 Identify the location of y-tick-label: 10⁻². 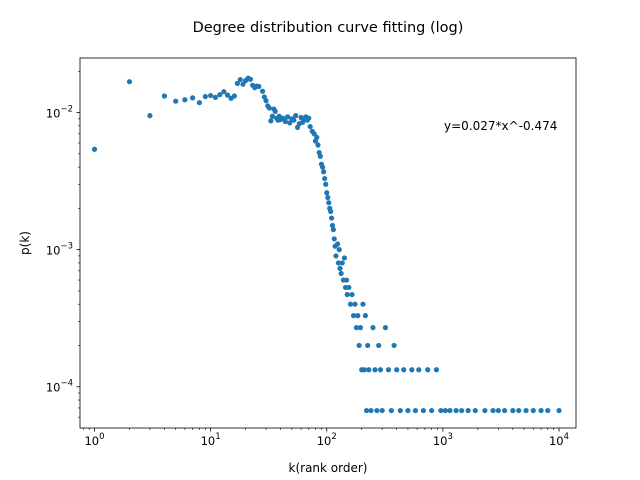
(59, 113).